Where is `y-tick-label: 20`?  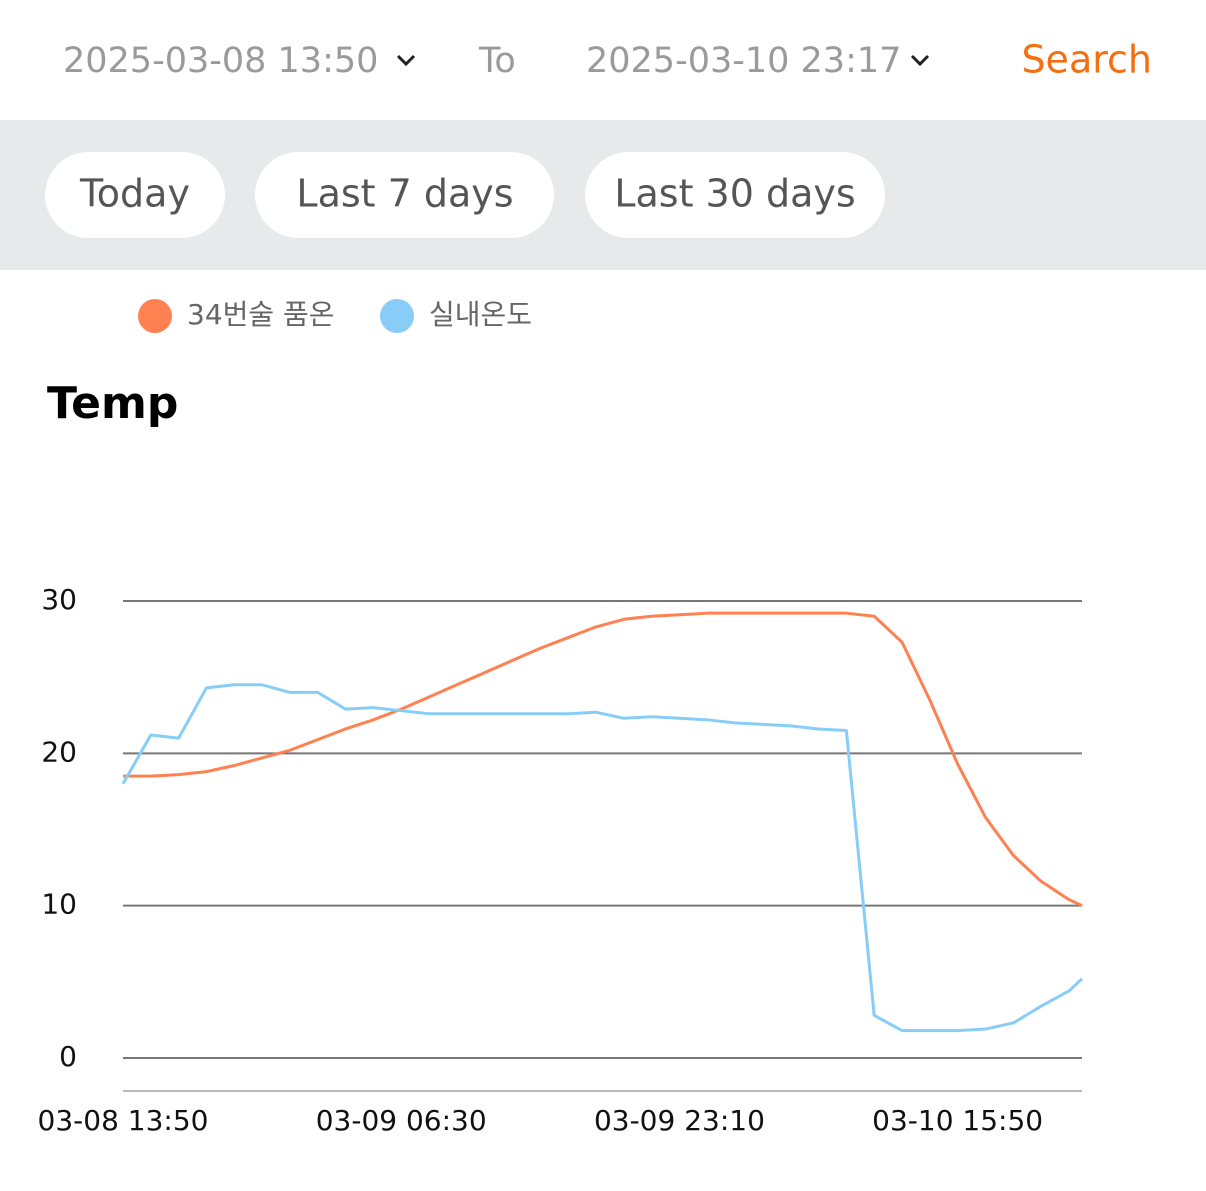
y-tick-label: 20 is located at coordinates (59, 751).